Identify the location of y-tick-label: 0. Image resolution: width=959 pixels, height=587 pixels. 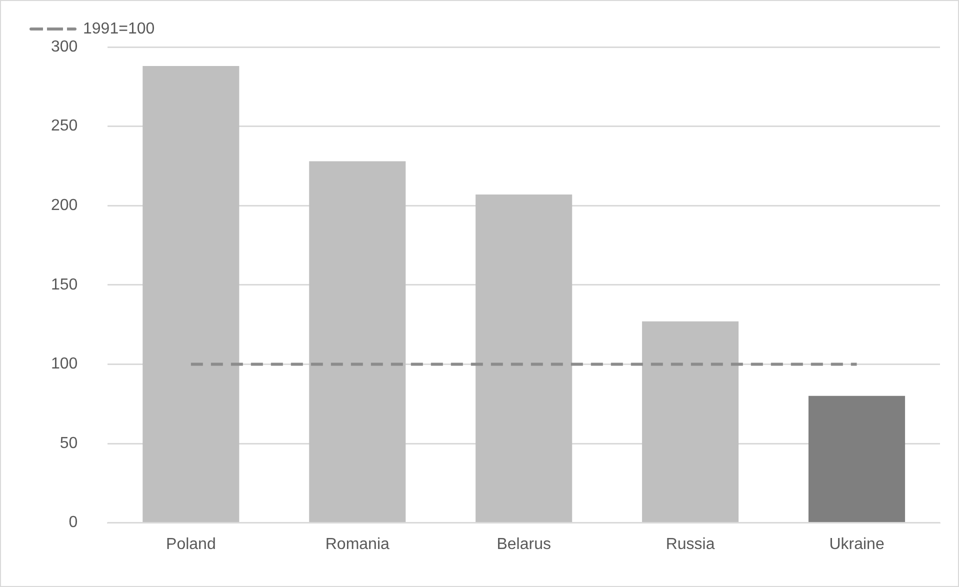
(73, 523).